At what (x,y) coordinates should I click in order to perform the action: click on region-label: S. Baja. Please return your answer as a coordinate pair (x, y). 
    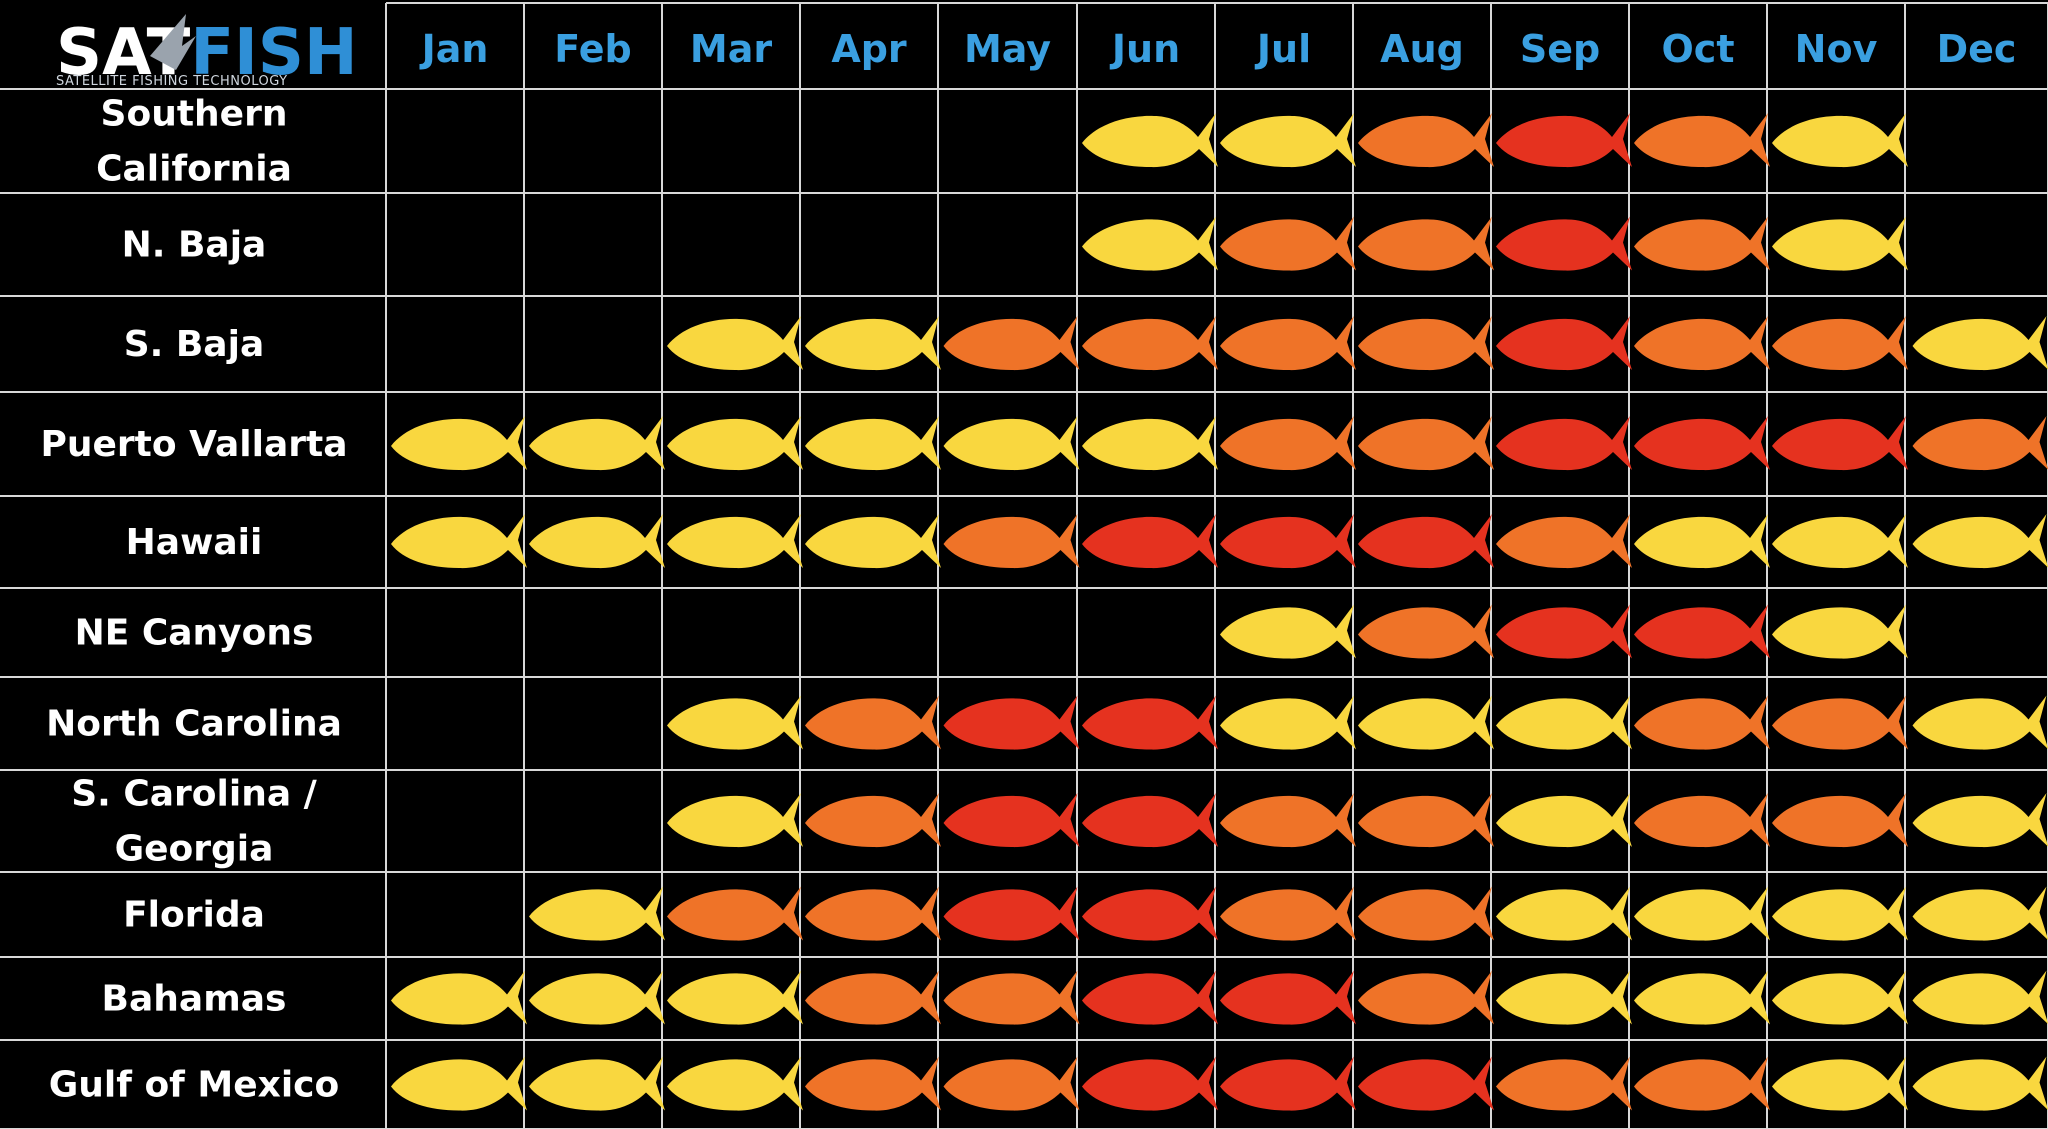
    Looking at the image, I should click on (194, 344).